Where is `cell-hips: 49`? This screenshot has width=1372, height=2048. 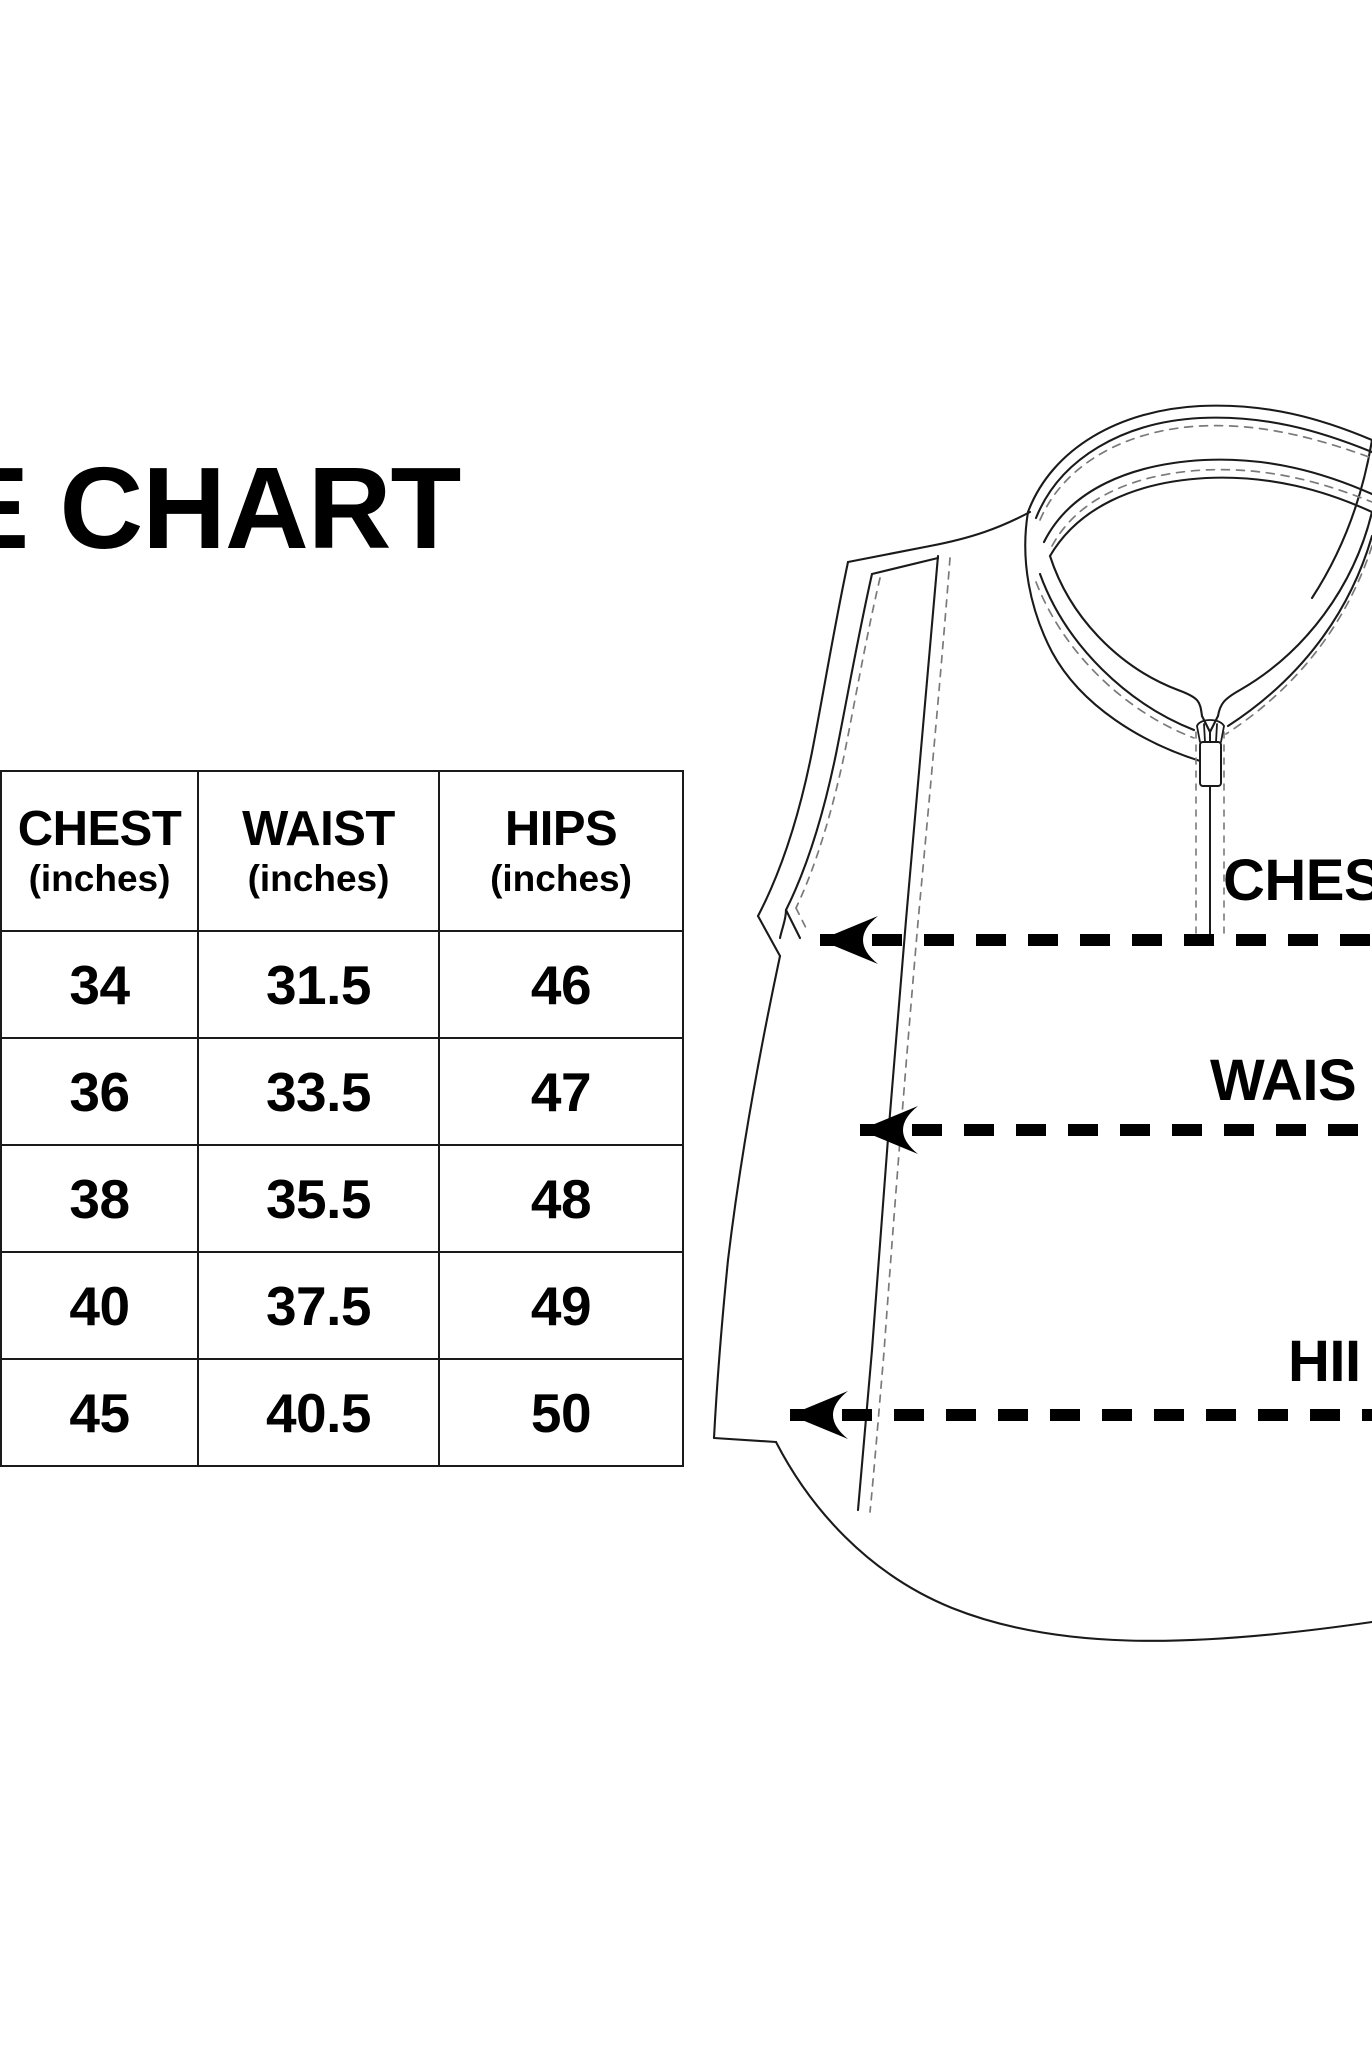 cell-hips: 49 is located at coordinates (561, 1305).